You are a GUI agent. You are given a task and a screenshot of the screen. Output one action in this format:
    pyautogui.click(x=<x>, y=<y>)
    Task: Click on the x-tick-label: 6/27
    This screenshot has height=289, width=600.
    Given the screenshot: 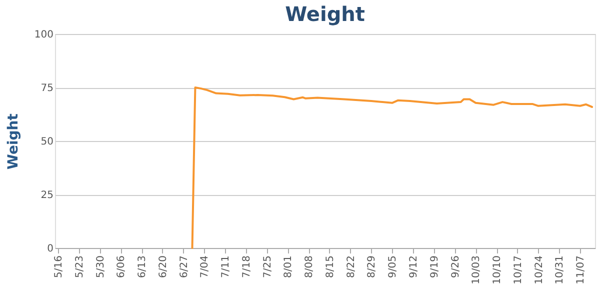 What is the action you would take?
    pyautogui.click(x=184, y=267)
    